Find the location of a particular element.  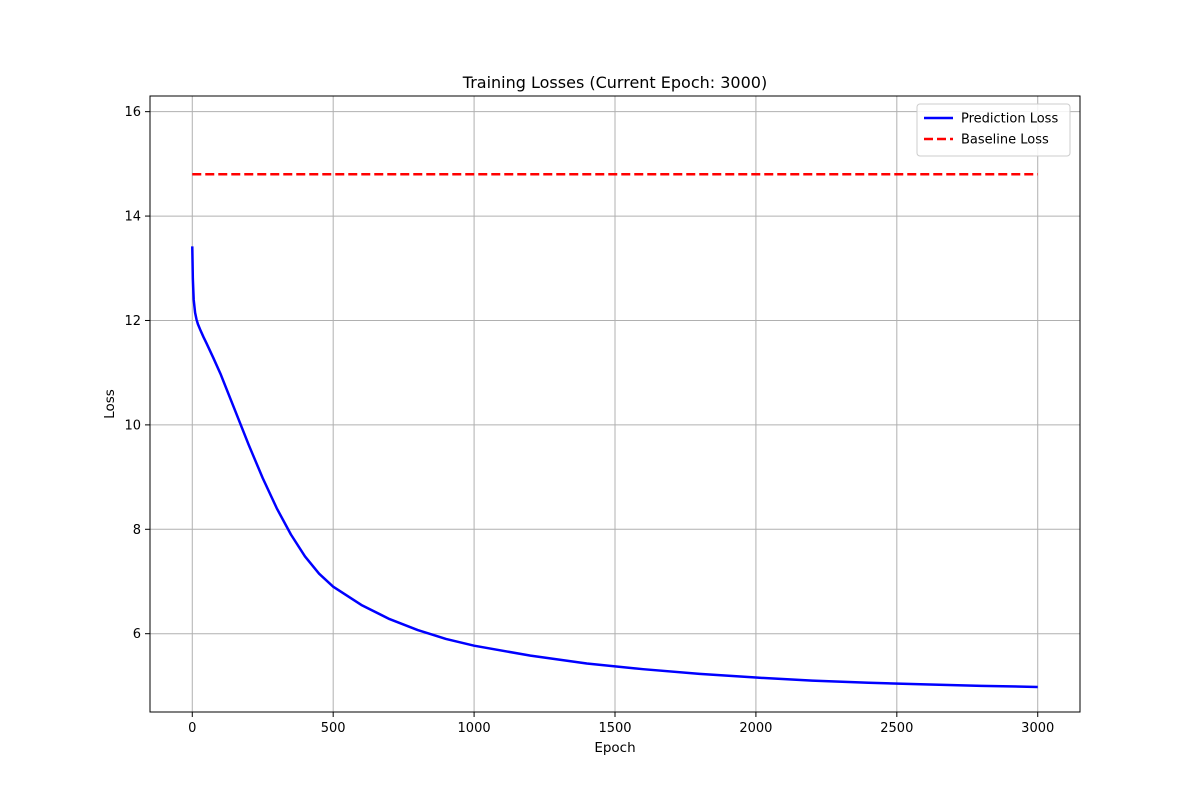

legend-box is located at coordinates (993, 130).